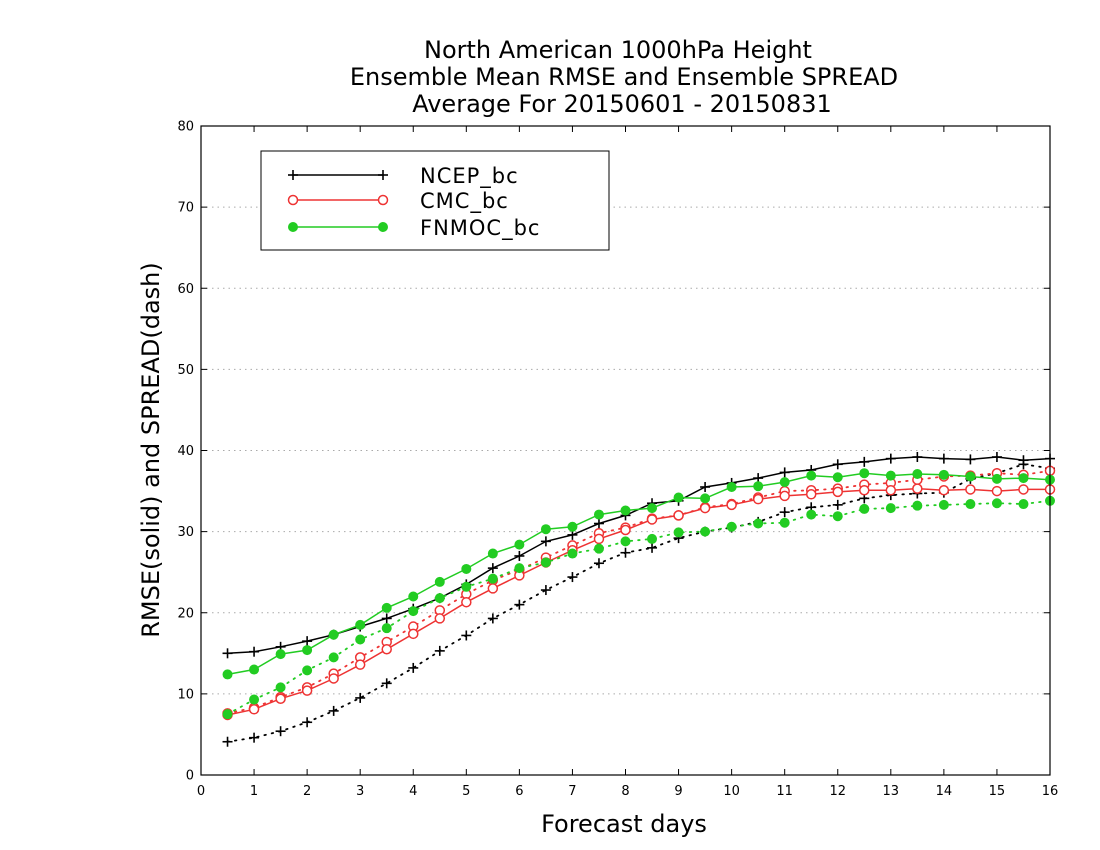  Describe the element at coordinates (625, 791) in the screenshot. I see `x-tick-label: 8` at that location.